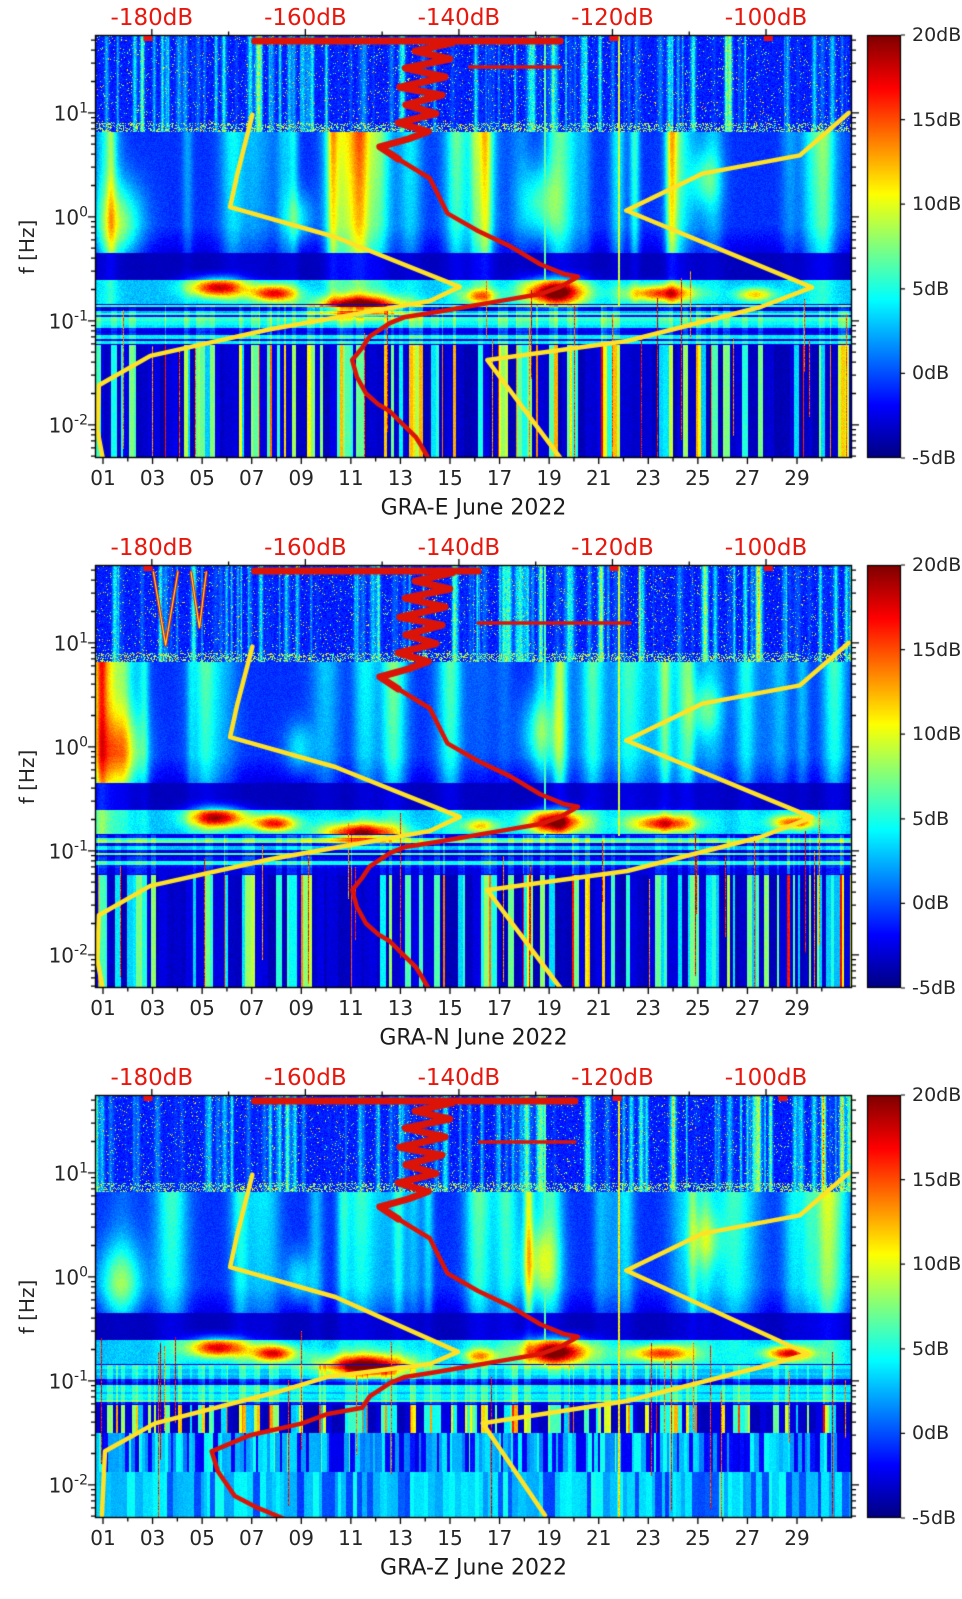 The image size is (962, 1599). Describe the element at coordinates (473, 508) in the screenshot. I see `panel-title-gra-e: GRA-E June 2022` at that location.